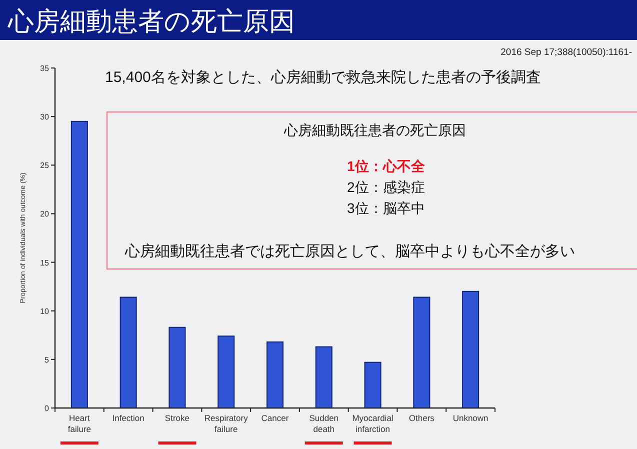 The width and height of the screenshot is (637, 449). What do you see at coordinates (373, 423) in the screenshot?
I see `x-tick-label: Myocardial infarction` at bounding box center [373, 423].